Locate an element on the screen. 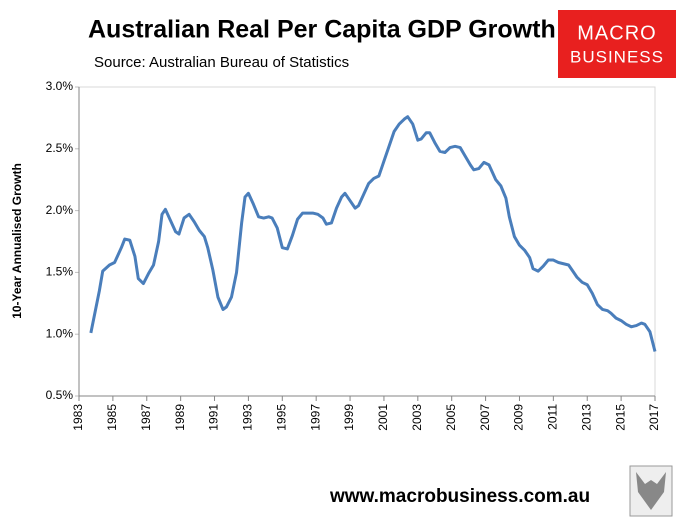 The width and height of the screenshot is (682, 526). x-tick-label: 1993 is located at coordinates (248, 417).